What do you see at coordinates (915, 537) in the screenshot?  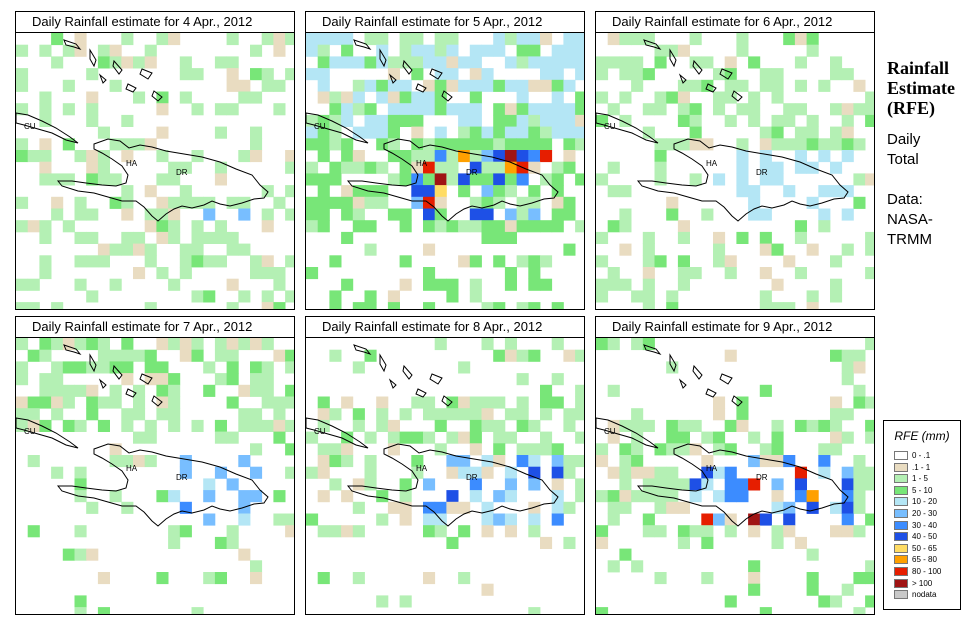 I see `legend-item: 40 - 50` at bounding box center [915, 537].